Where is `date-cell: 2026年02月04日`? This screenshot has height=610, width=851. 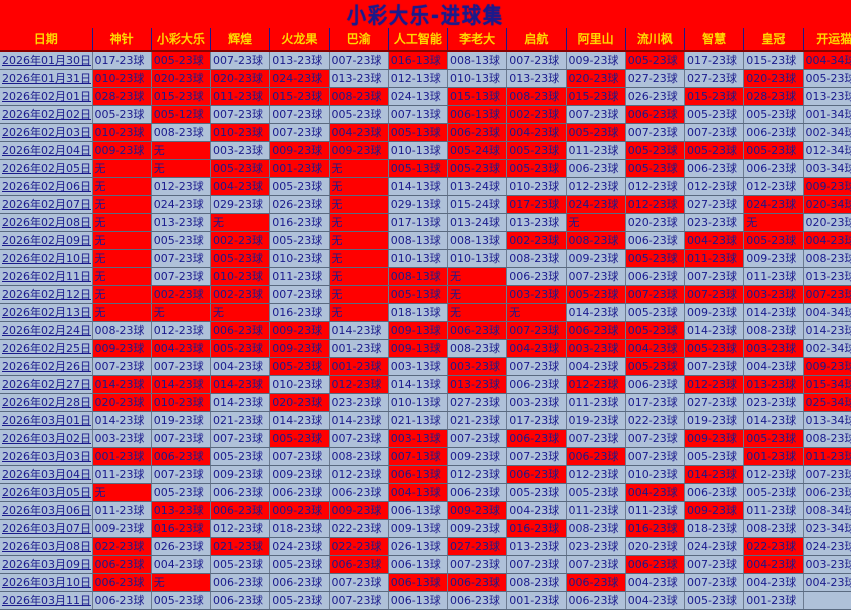
date-cell: 2026年02月04日 is located at coordinates (46, 150).